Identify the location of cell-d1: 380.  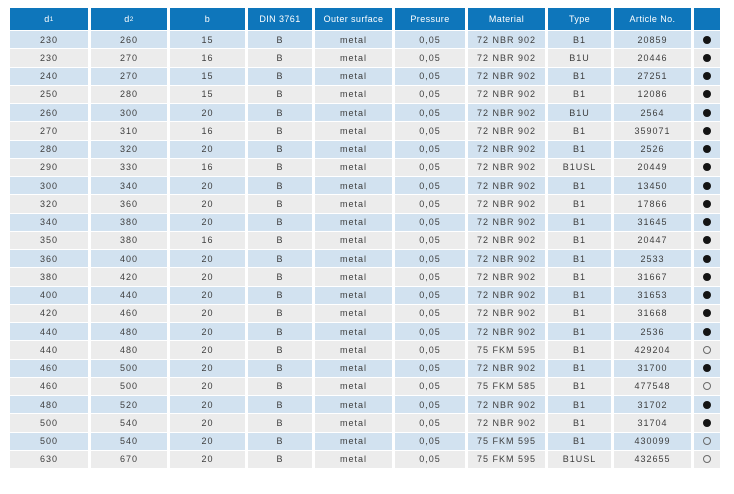
(49, 277).